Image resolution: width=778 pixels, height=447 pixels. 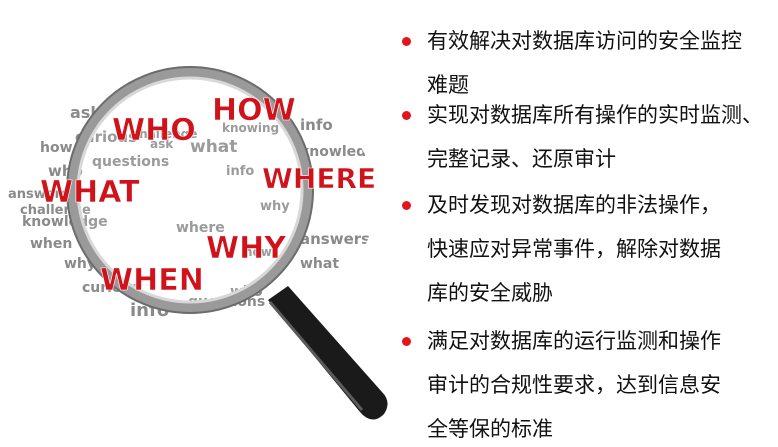 What do you see at coordinates (490, 429) in the screenshot?
I see `bullet-text-line: 全等保的标准` at bounding box center [490, 429].